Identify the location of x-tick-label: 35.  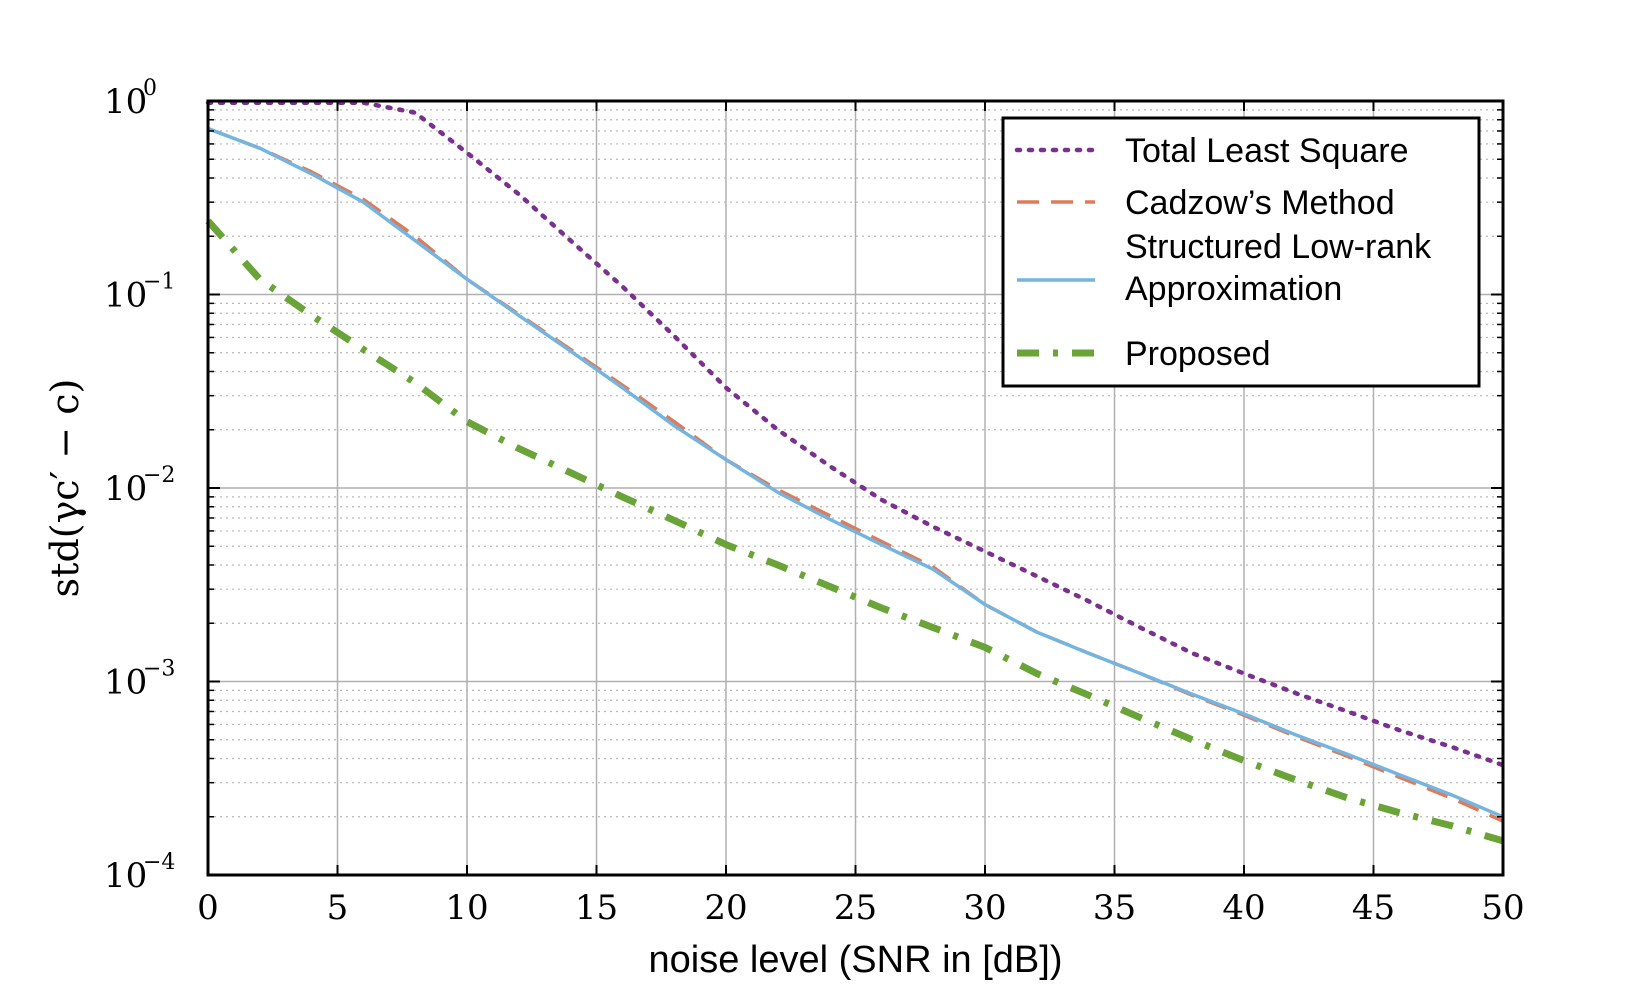
(1114, 908).